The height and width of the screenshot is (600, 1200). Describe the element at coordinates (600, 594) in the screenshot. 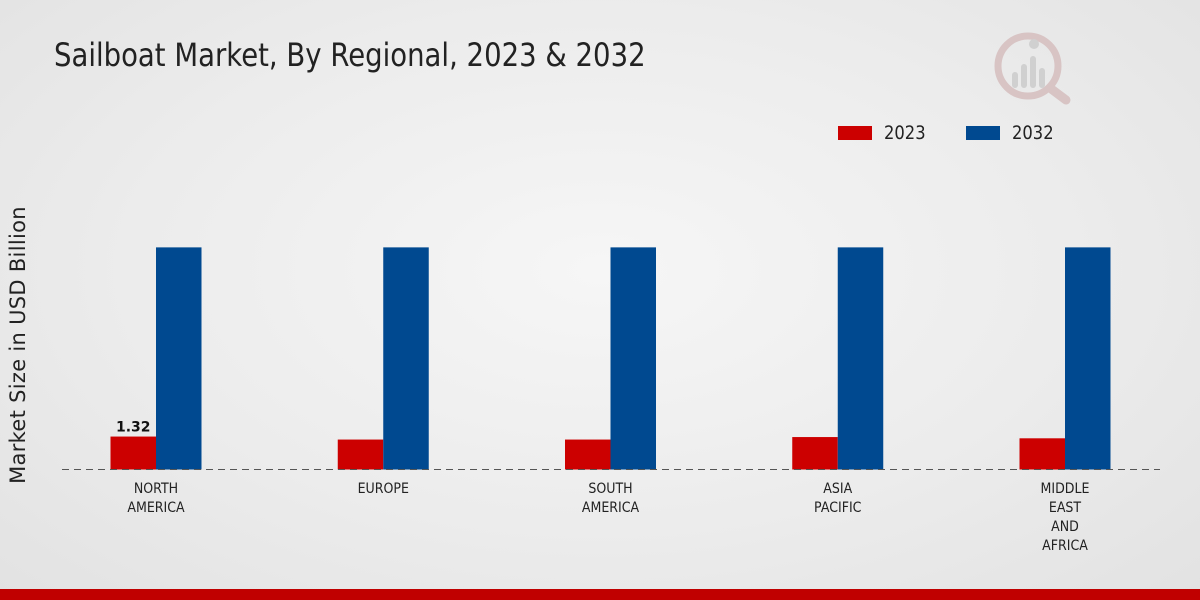

I see `footer-accent-bar` at that location.